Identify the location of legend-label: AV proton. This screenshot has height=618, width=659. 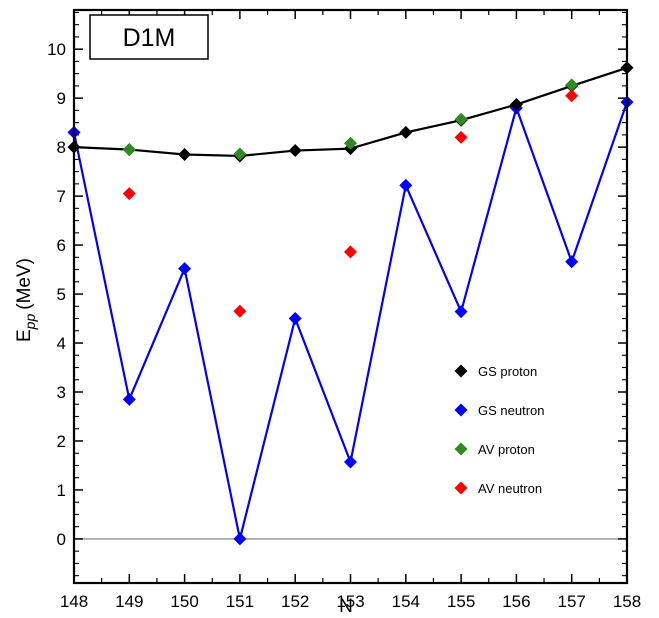
(506, 449).